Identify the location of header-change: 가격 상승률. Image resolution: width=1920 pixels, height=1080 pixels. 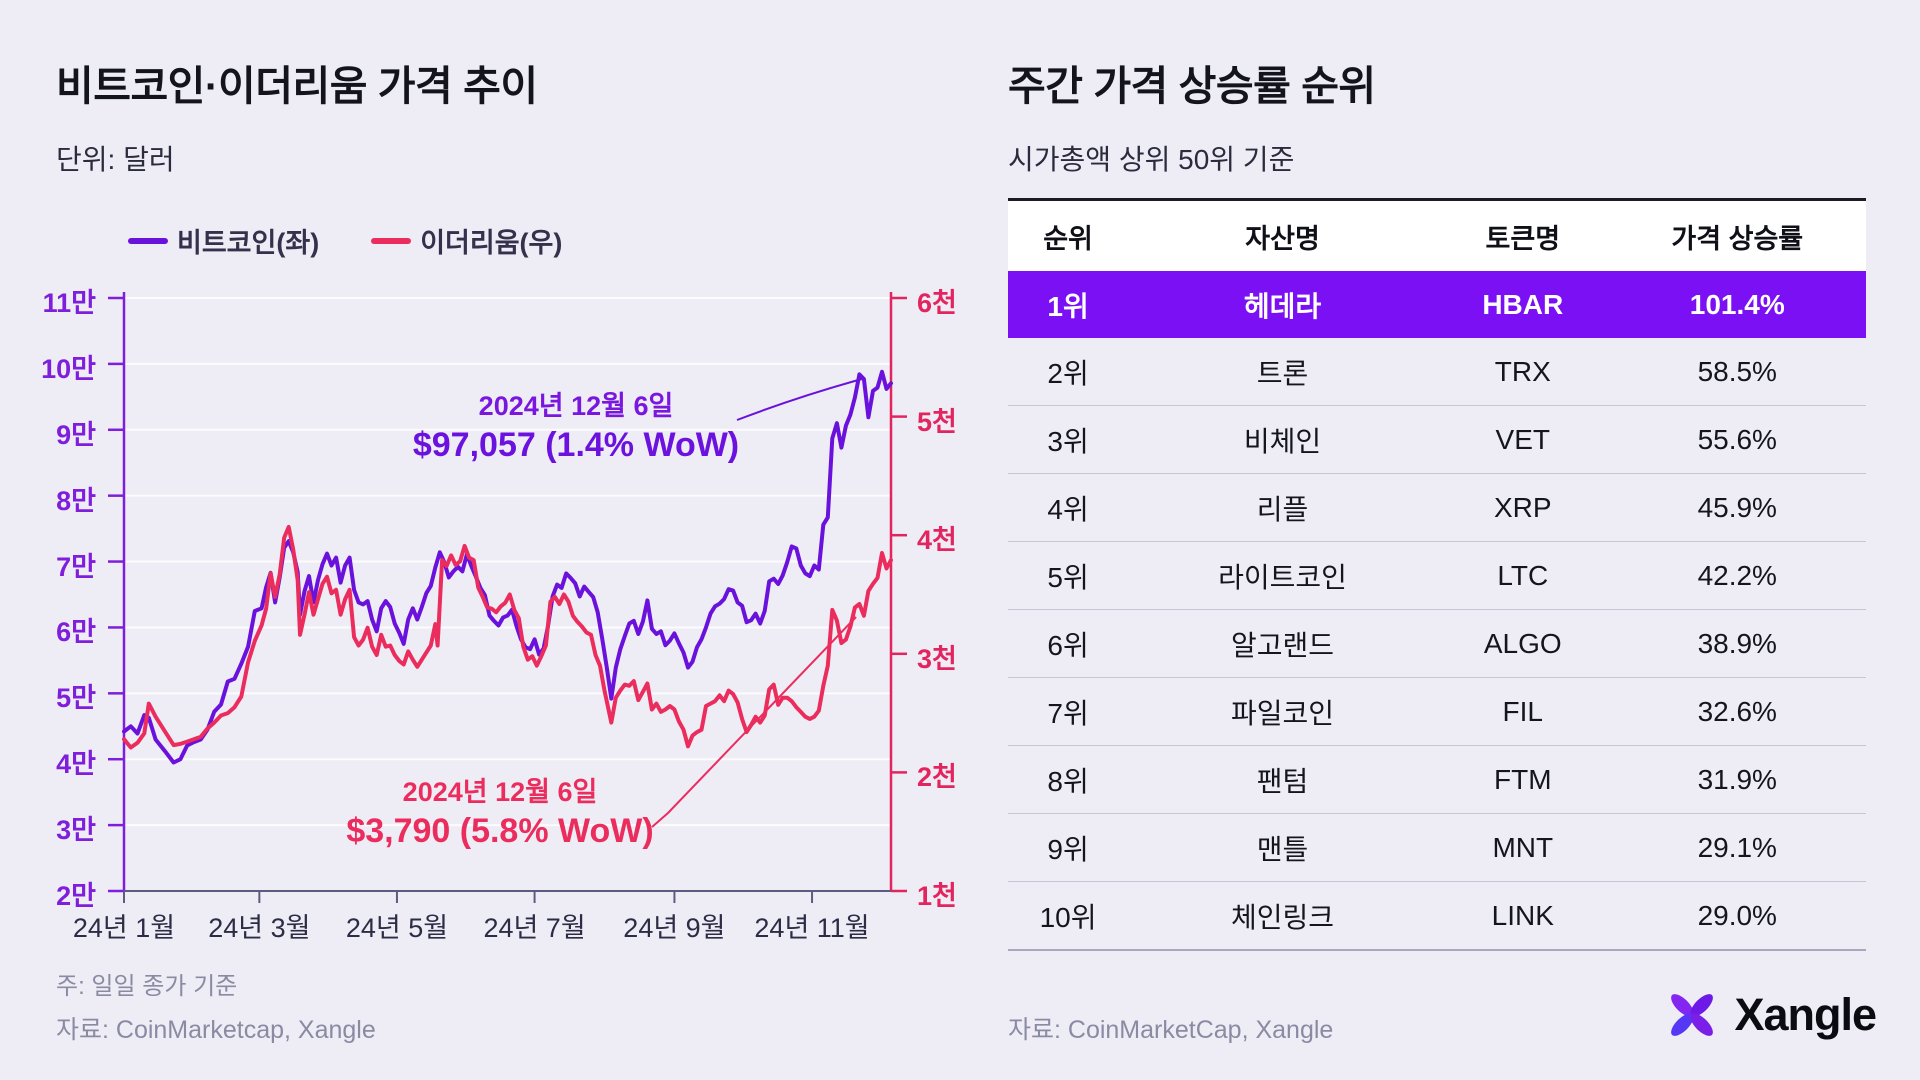
(1737, 238).